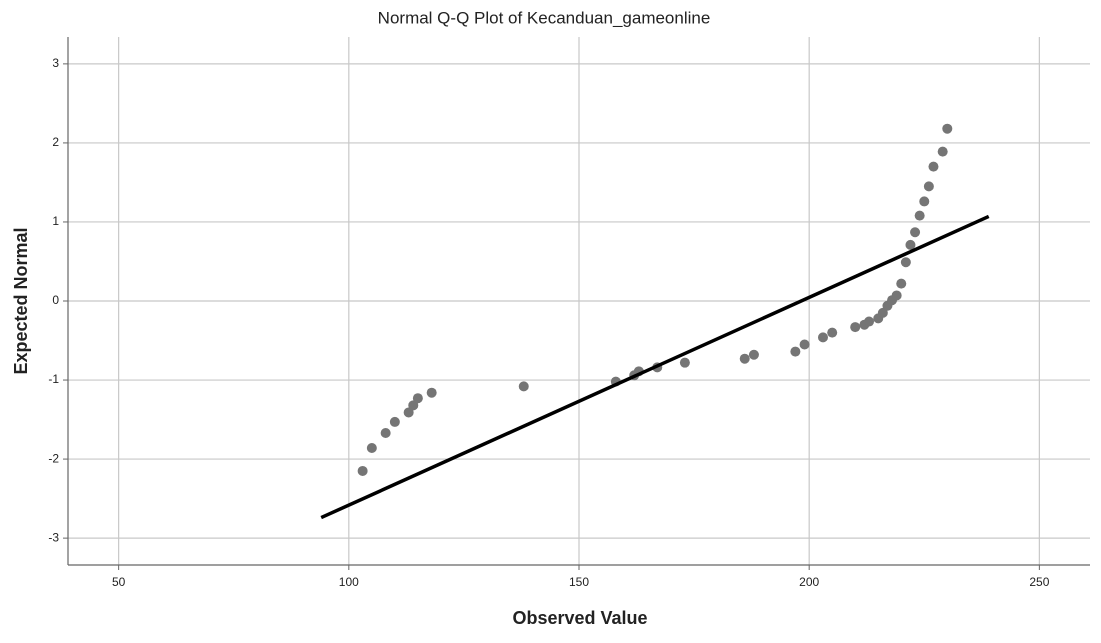  Describe the element at coordinates (53, 379) in the screenshot. I see `y-tick-label: -1` at that location.